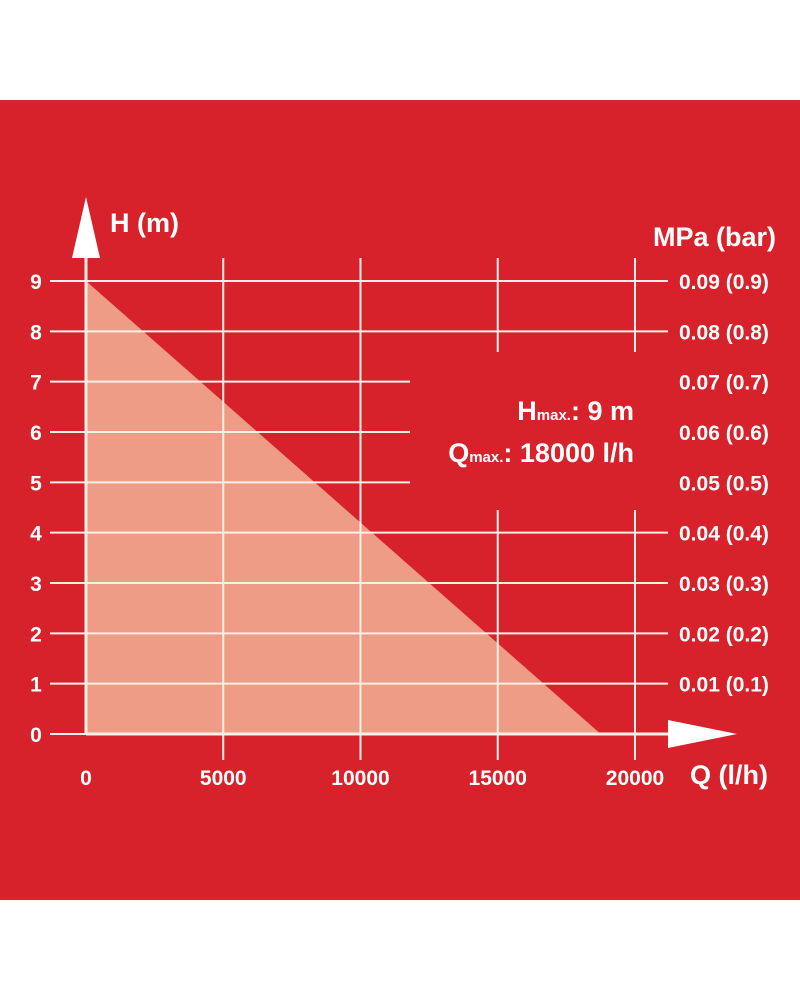 The width and height of the screenshot is (800, 999). I want to click on y2-tick-label: 0.06 (0.6), so click(724, 433).